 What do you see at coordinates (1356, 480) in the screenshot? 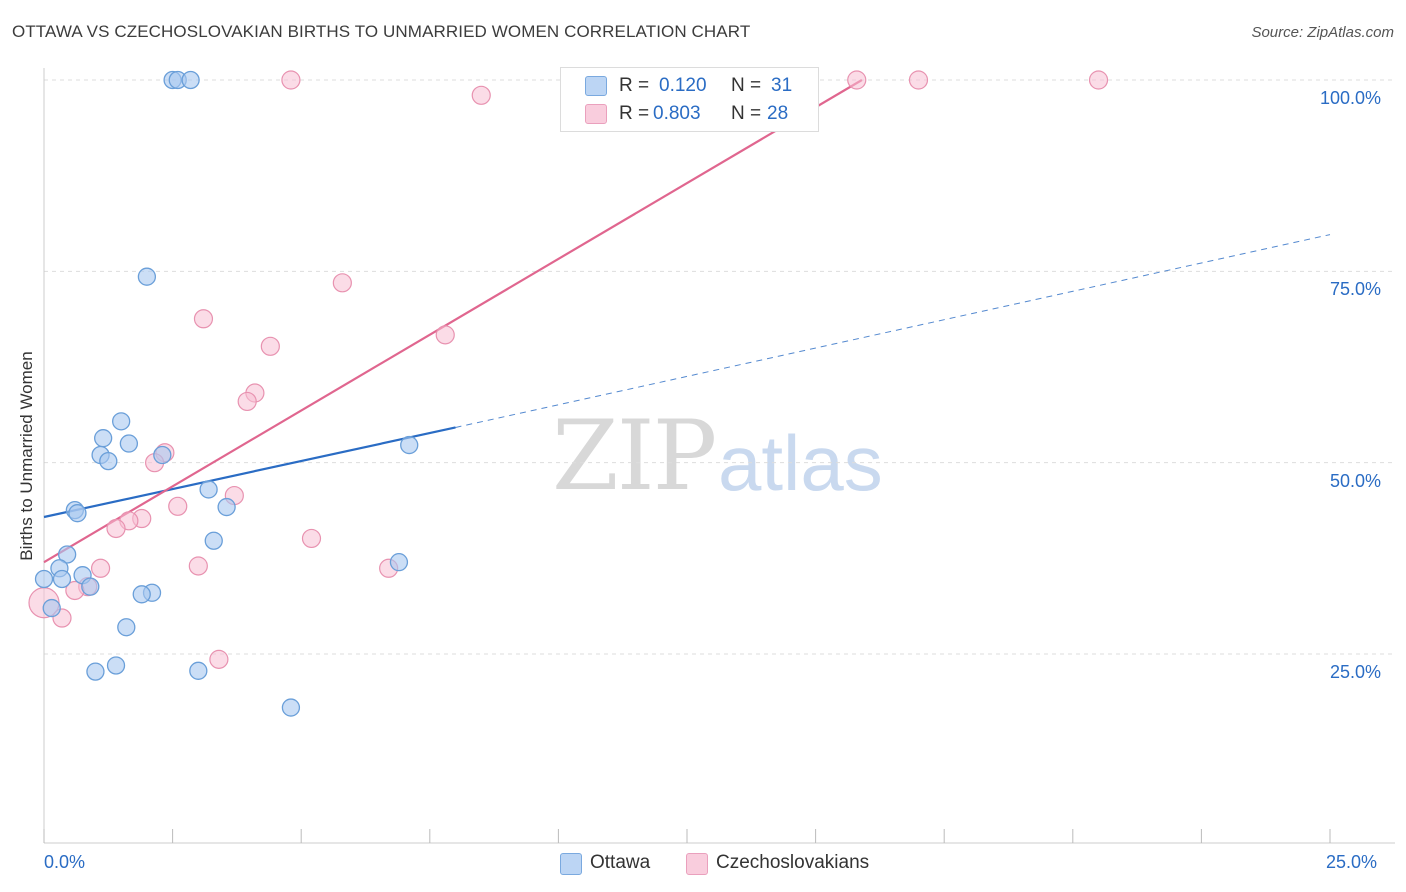
I see `y-tick-label-50: 50.0%` at bounding box center [1356, 480].